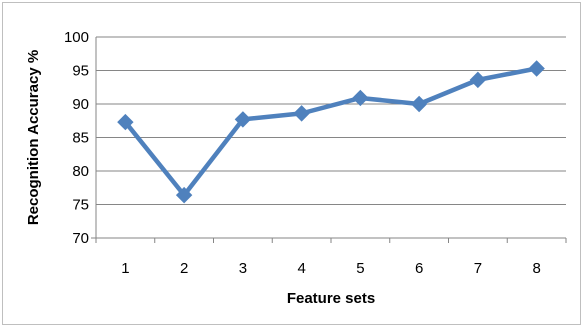  Describe the element at coordinates (478, 268) in the screenshot. I see `x-tick-label: 7` at that location.